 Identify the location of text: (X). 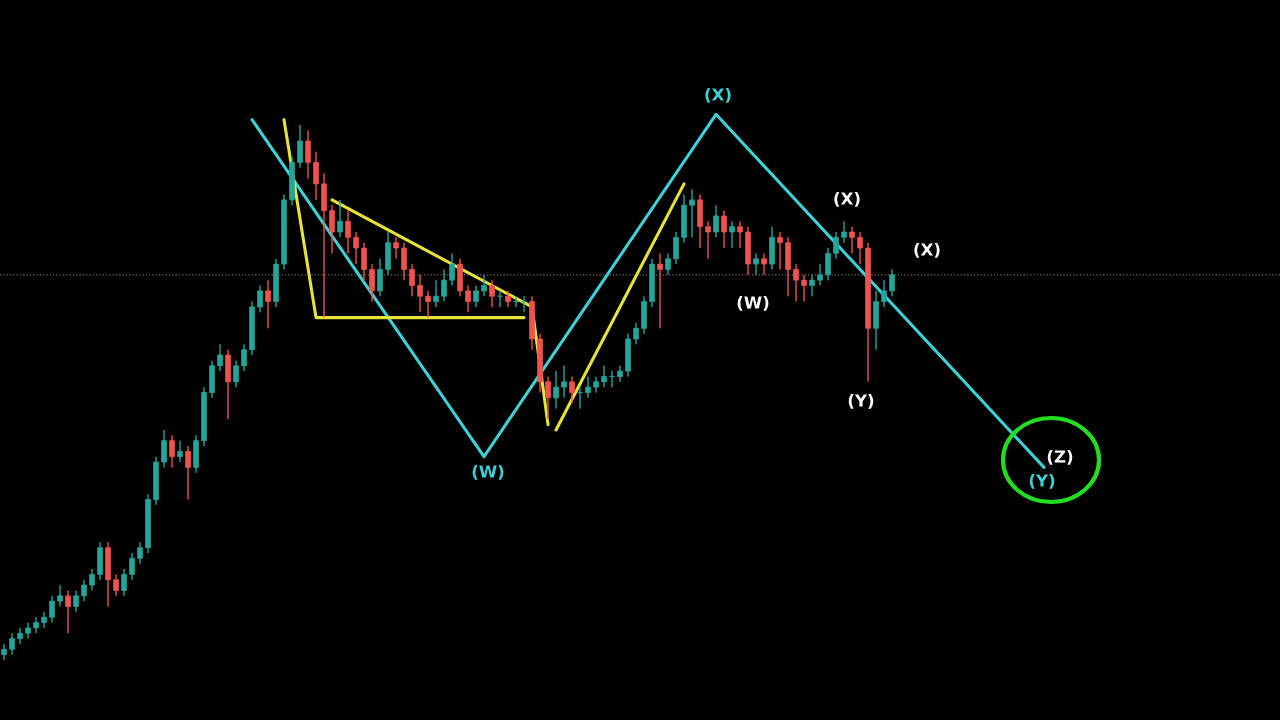
(718, 95).